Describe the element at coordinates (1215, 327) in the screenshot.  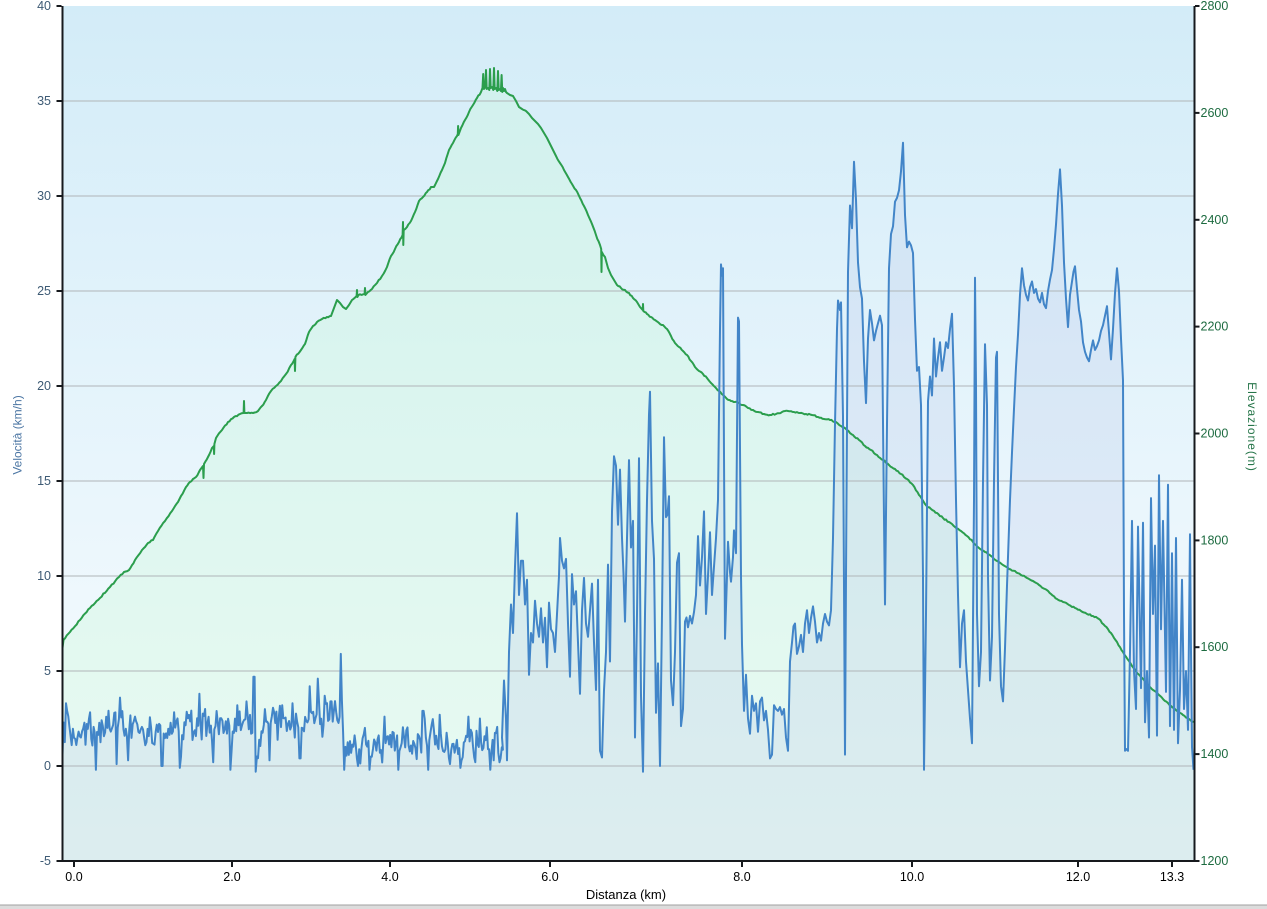
I see `svg-text: 2200` at that location.